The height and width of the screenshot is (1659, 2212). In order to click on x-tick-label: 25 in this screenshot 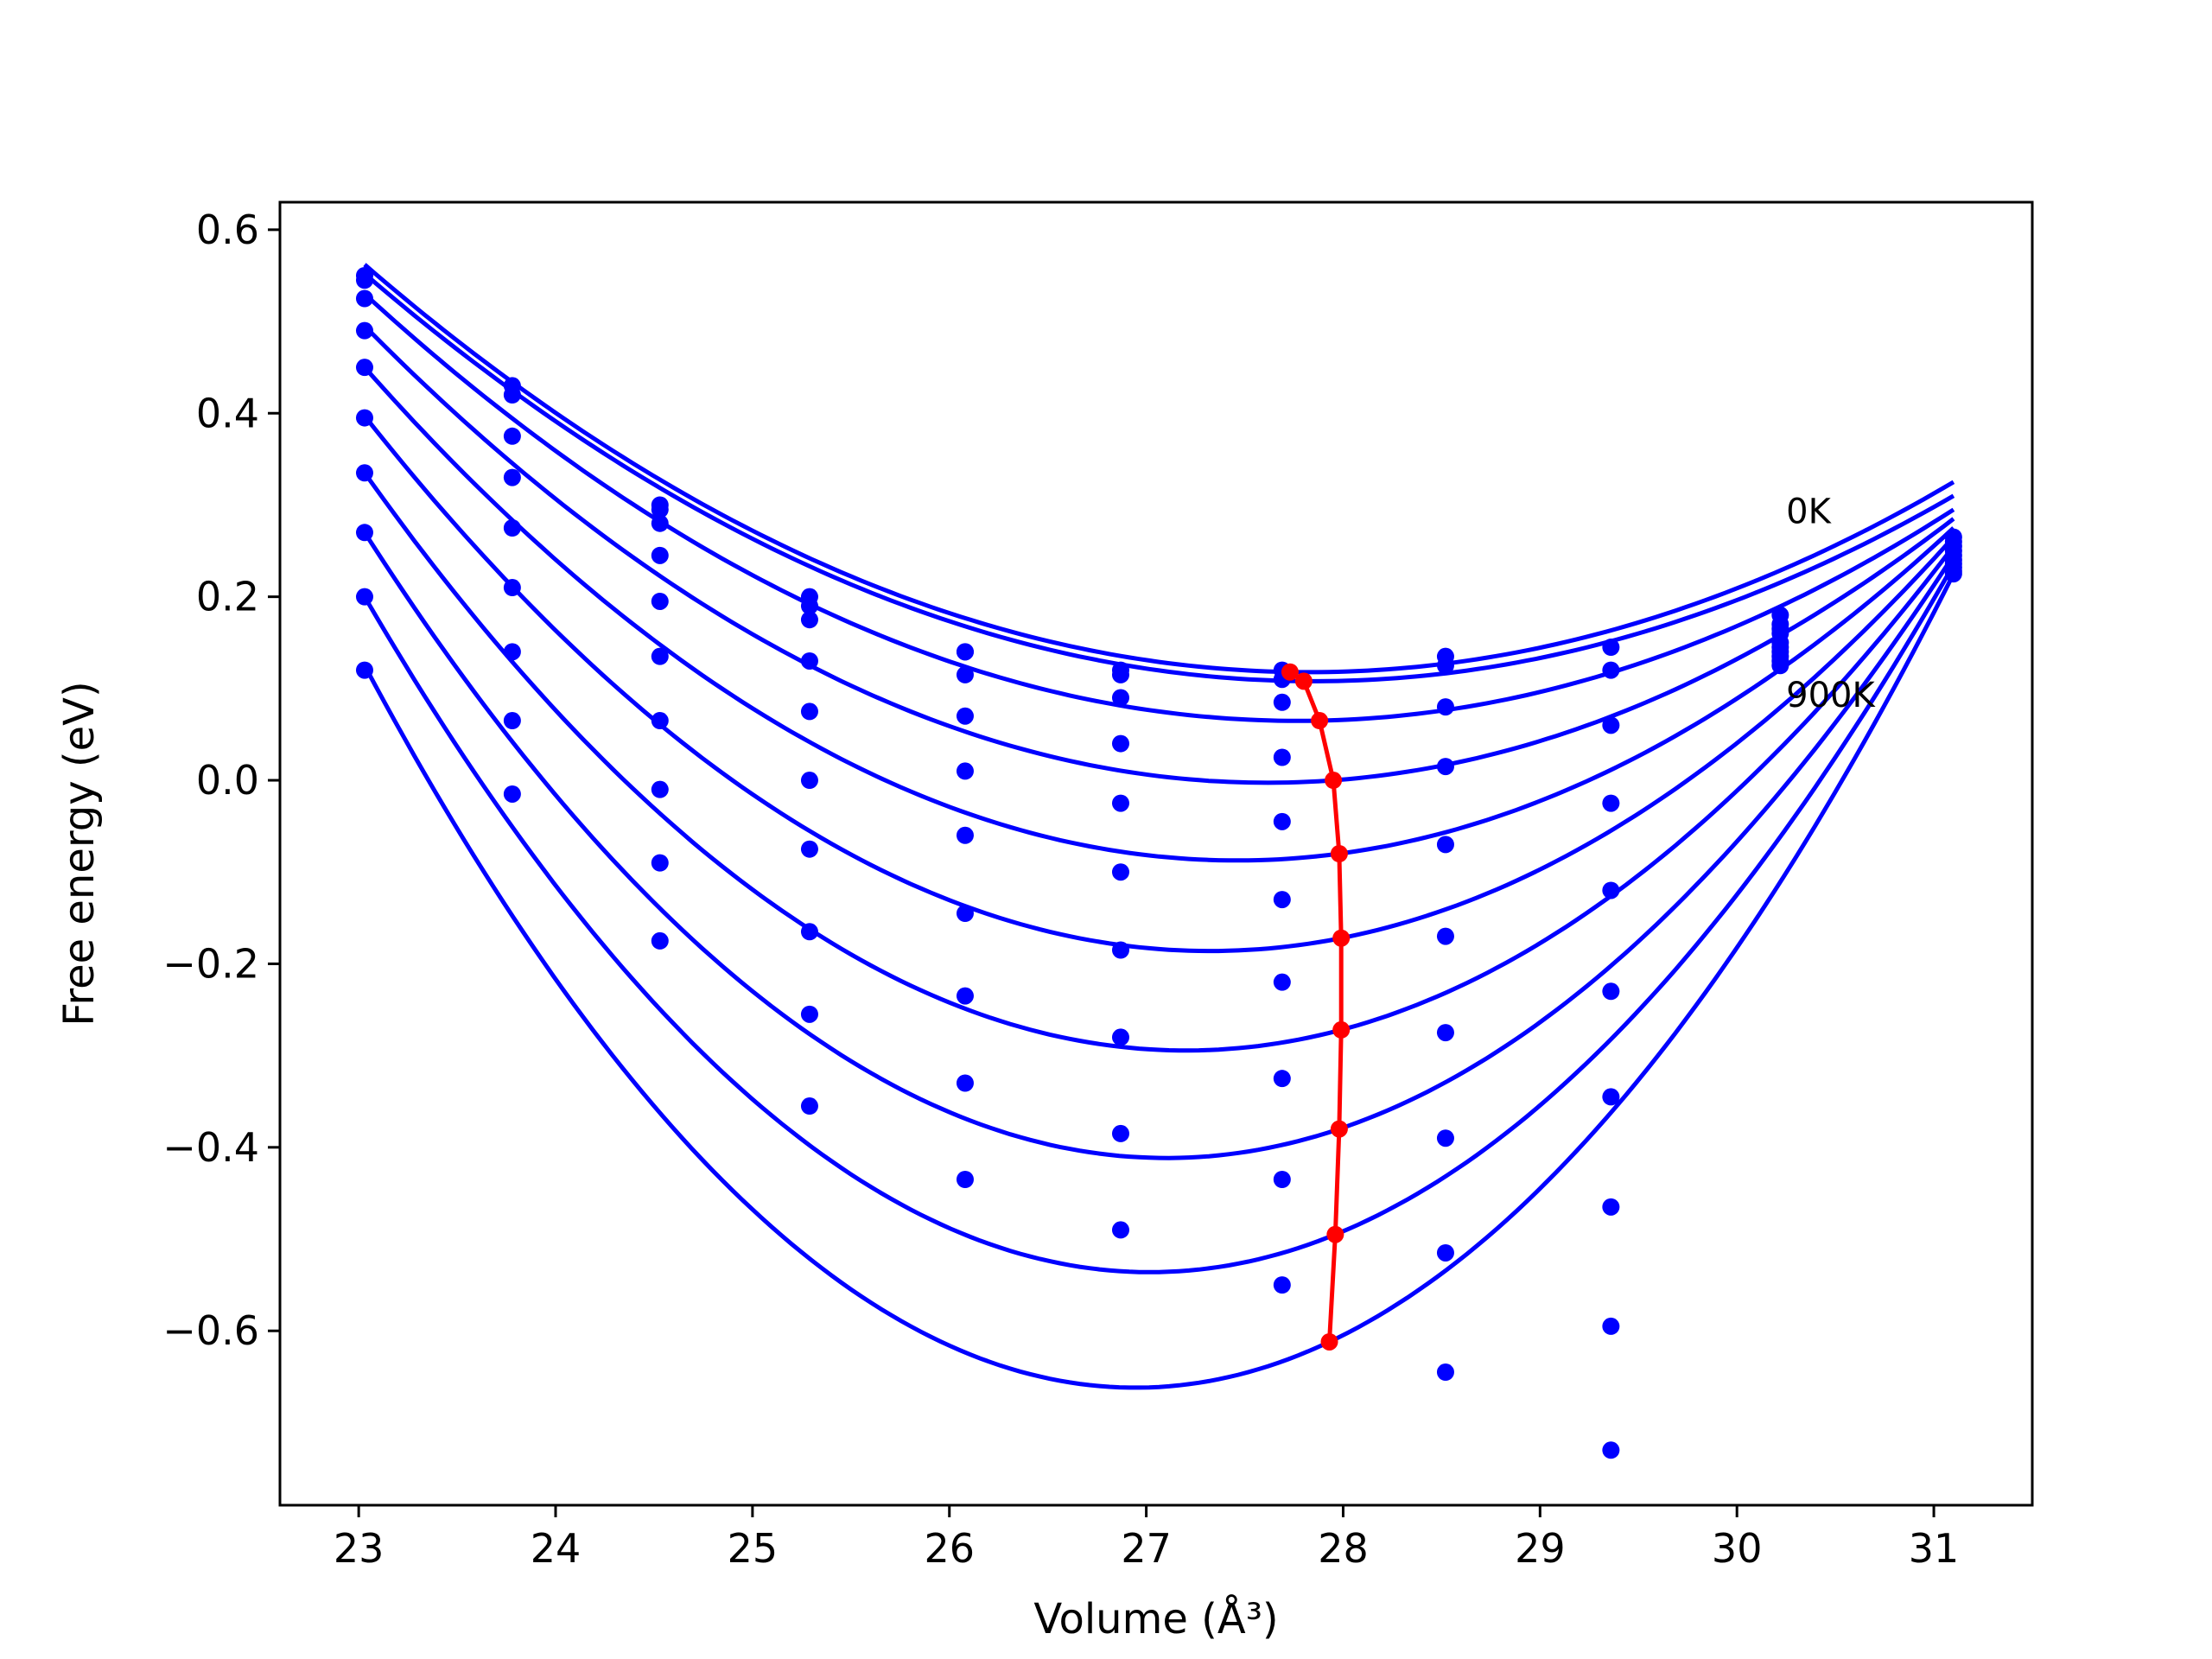, I will do `click(753, 1548)`.